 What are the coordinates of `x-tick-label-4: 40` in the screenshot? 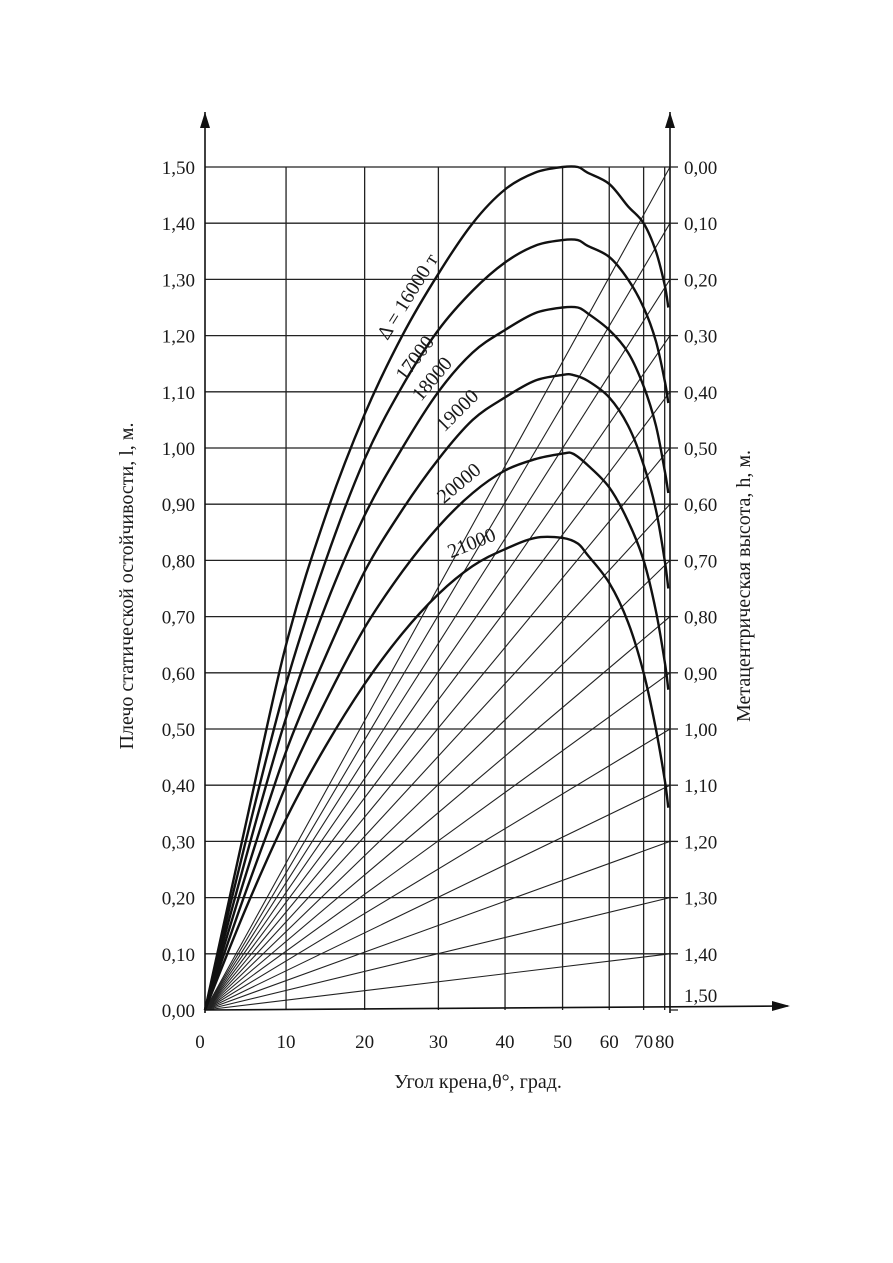 It's located at (505, 1042).